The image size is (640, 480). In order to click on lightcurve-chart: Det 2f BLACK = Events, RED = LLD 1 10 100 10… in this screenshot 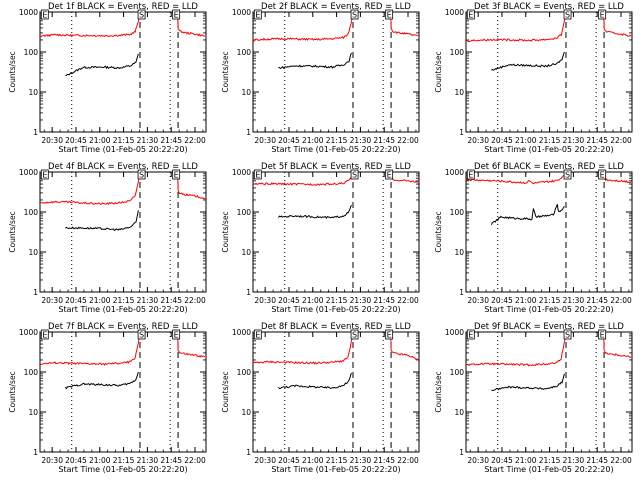, I will do `click(320, 78)`.